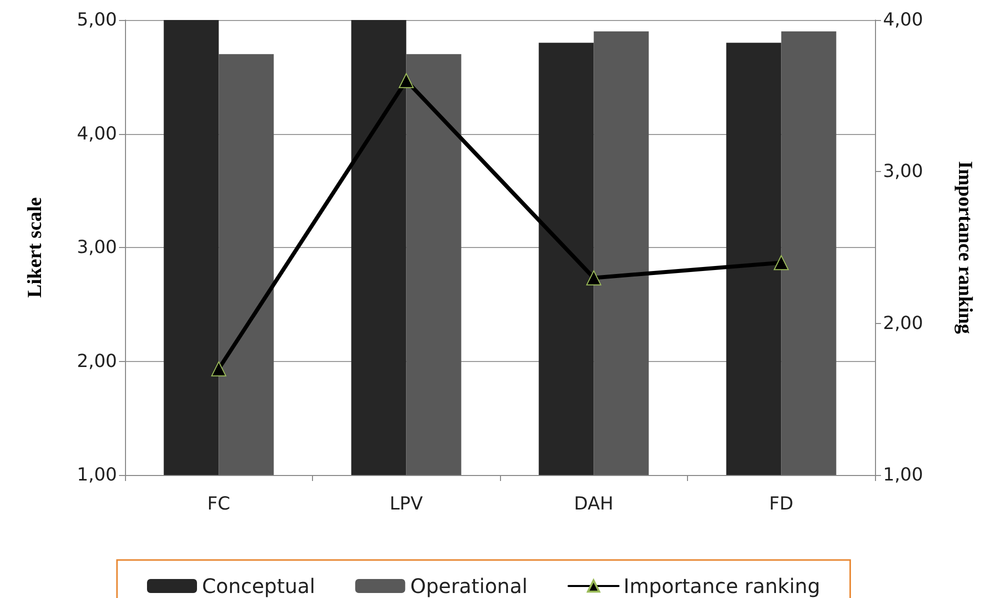 The image size is (1000, 598). Describe the element at coordinates (469, 586) in the screenshot. I see `legend-label: Operational` at that location.